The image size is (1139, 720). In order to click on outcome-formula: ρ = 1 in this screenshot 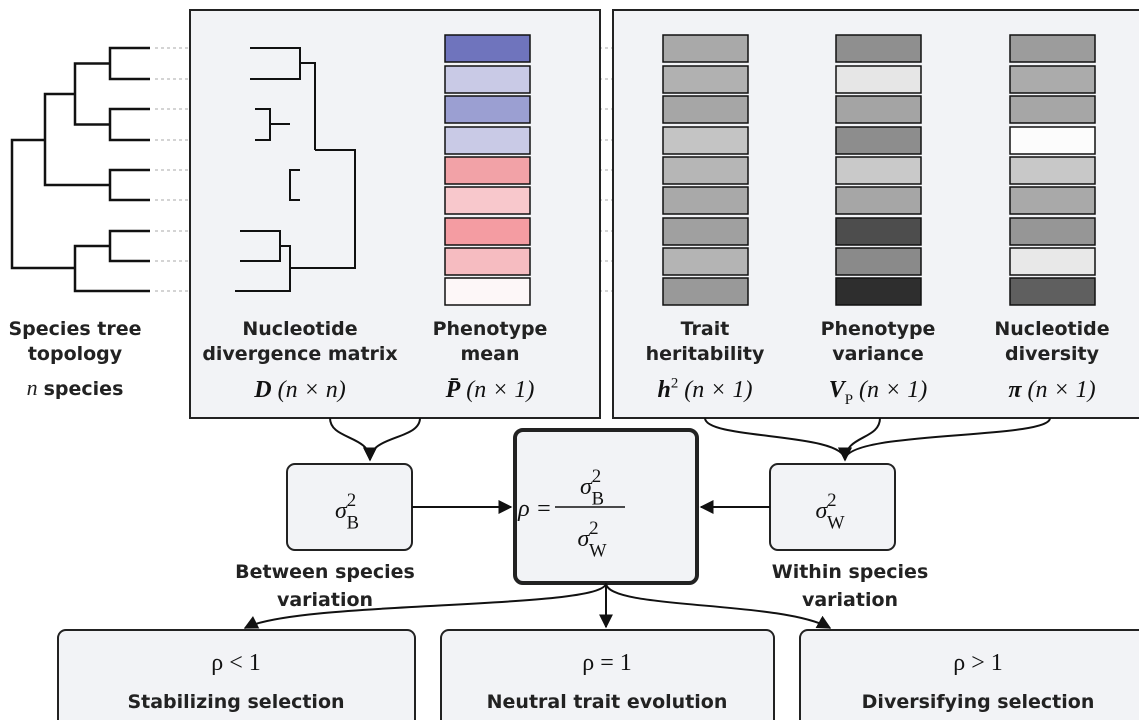, I will do `click(607, 663)`.